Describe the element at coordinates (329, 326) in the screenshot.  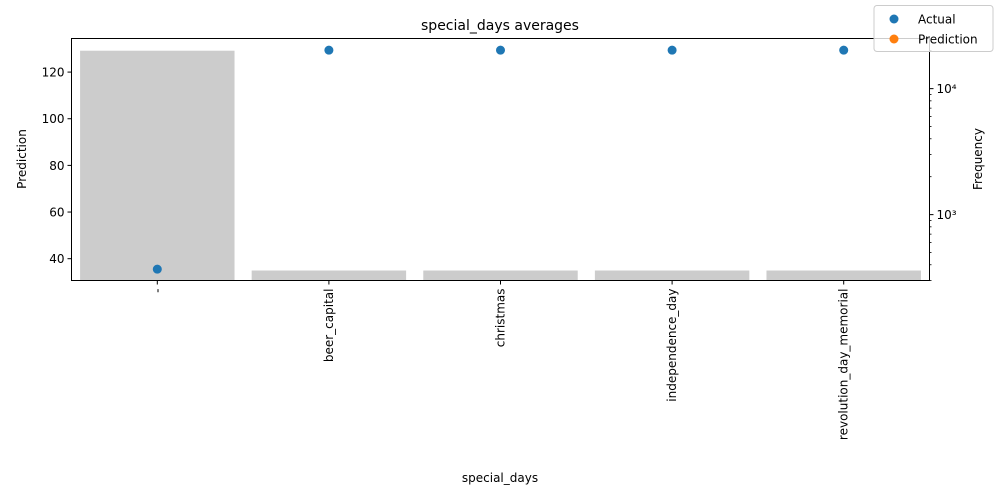
I see `x-tick-label: beer_capital` at that location.